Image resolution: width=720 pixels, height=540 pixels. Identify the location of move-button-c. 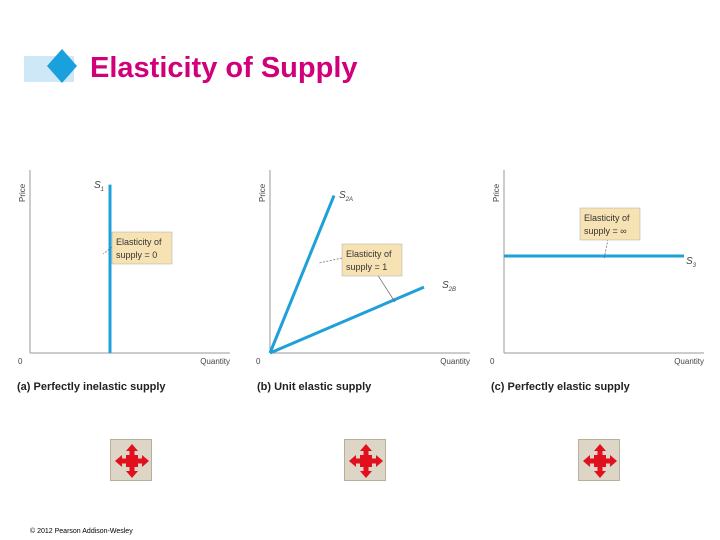
(599, 460).